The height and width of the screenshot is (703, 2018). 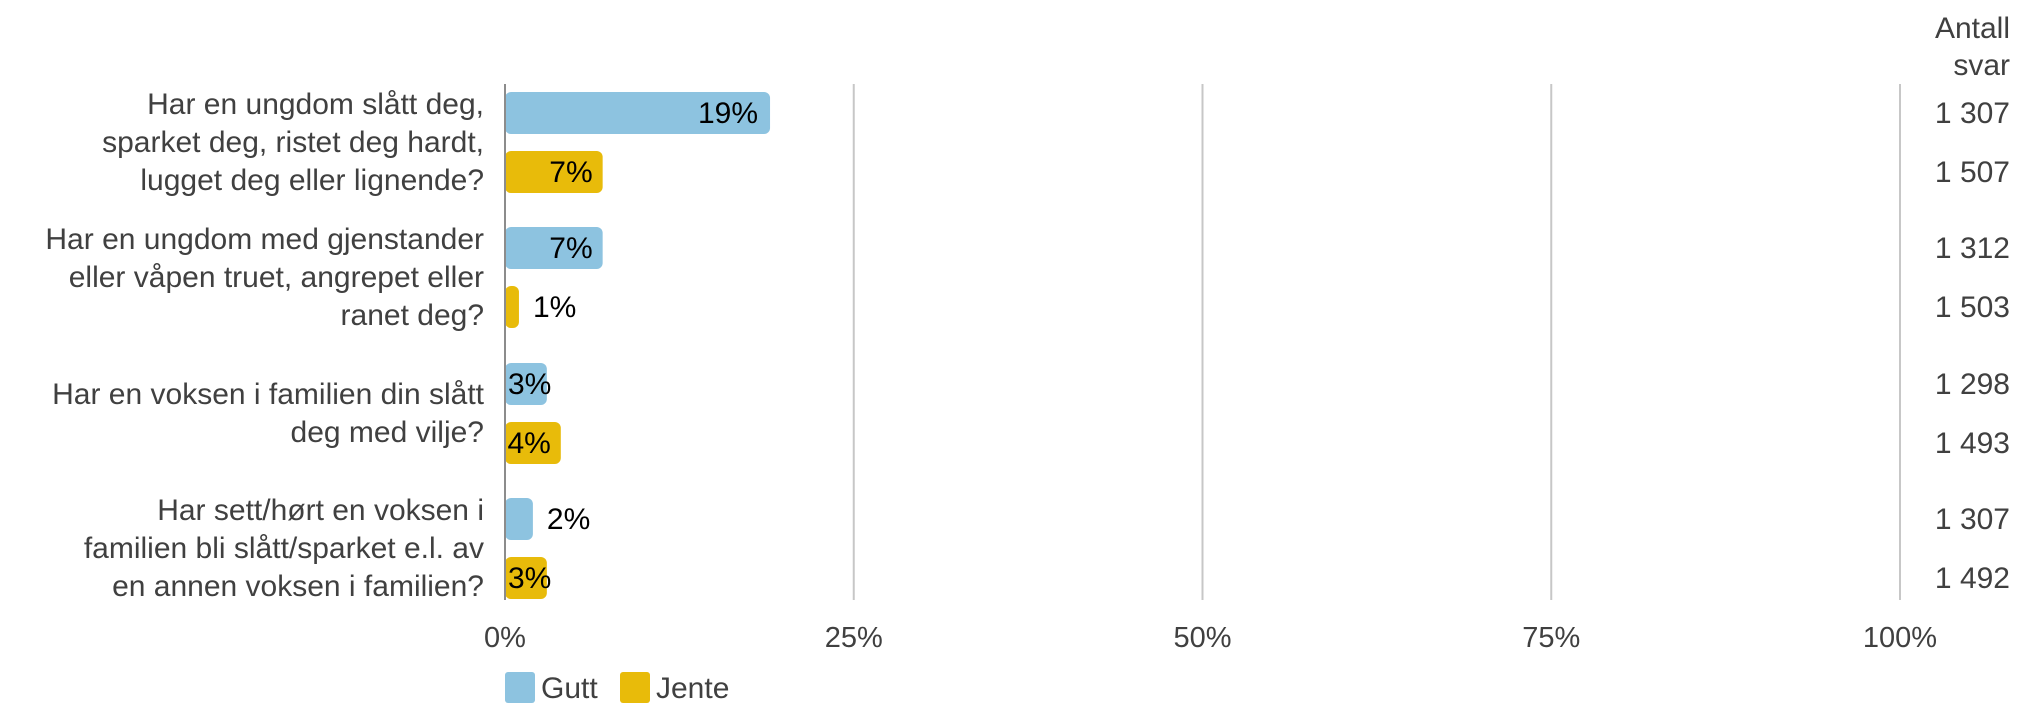 I want to click on category-label-line: ranet deg?, so click(x=412, y=315).